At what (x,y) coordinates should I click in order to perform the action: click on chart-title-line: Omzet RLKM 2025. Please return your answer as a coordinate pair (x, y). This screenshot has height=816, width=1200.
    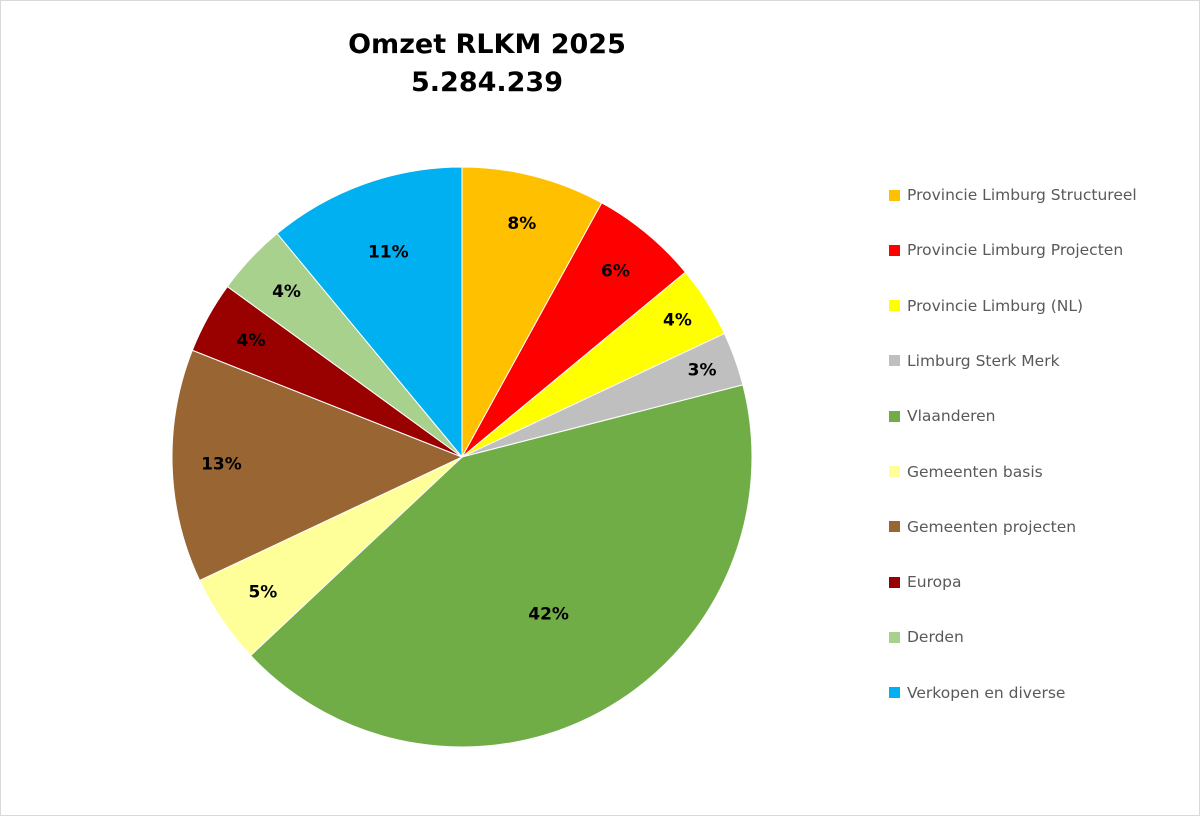
    Looking at the image, I should click on (487, 44).